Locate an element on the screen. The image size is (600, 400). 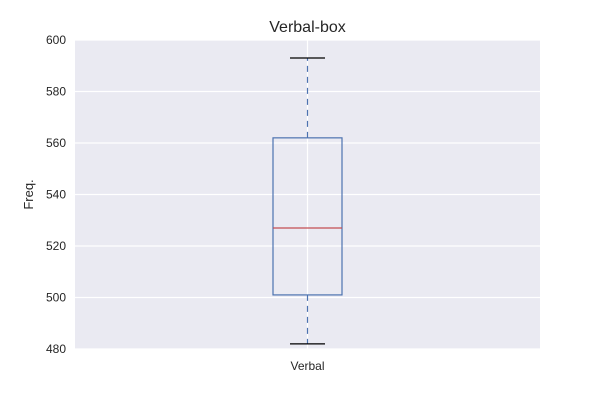
x-axis-ticks: Verbal is located at coordinates (307, 366).